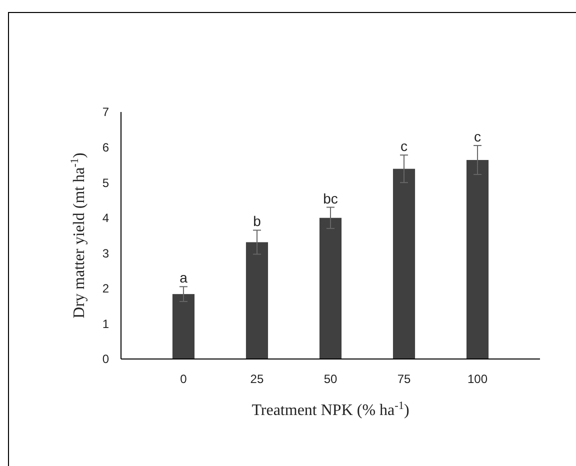 This screenshot has width=576, height=466. I want to click on y-tick-label: 4, so click(106, 218).